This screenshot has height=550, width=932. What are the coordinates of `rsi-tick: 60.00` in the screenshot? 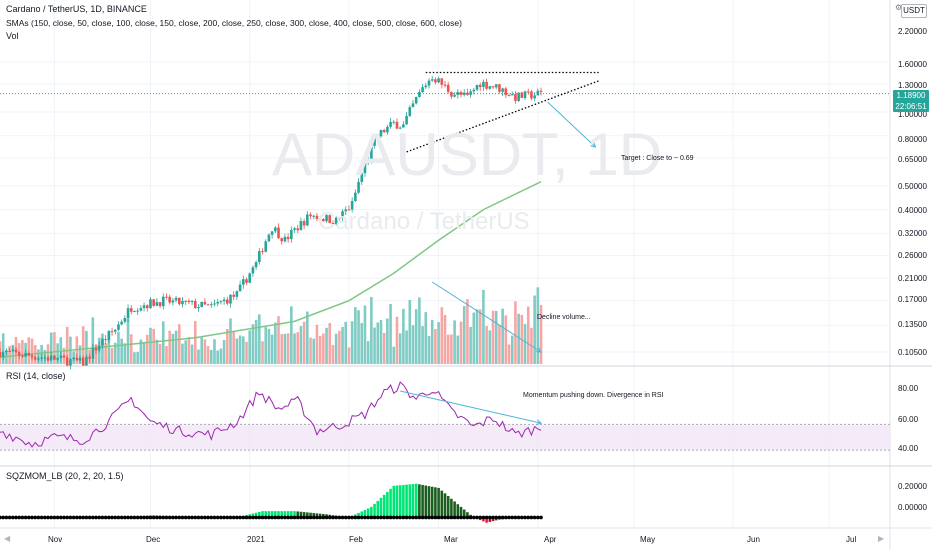 It's located at (908, 419).